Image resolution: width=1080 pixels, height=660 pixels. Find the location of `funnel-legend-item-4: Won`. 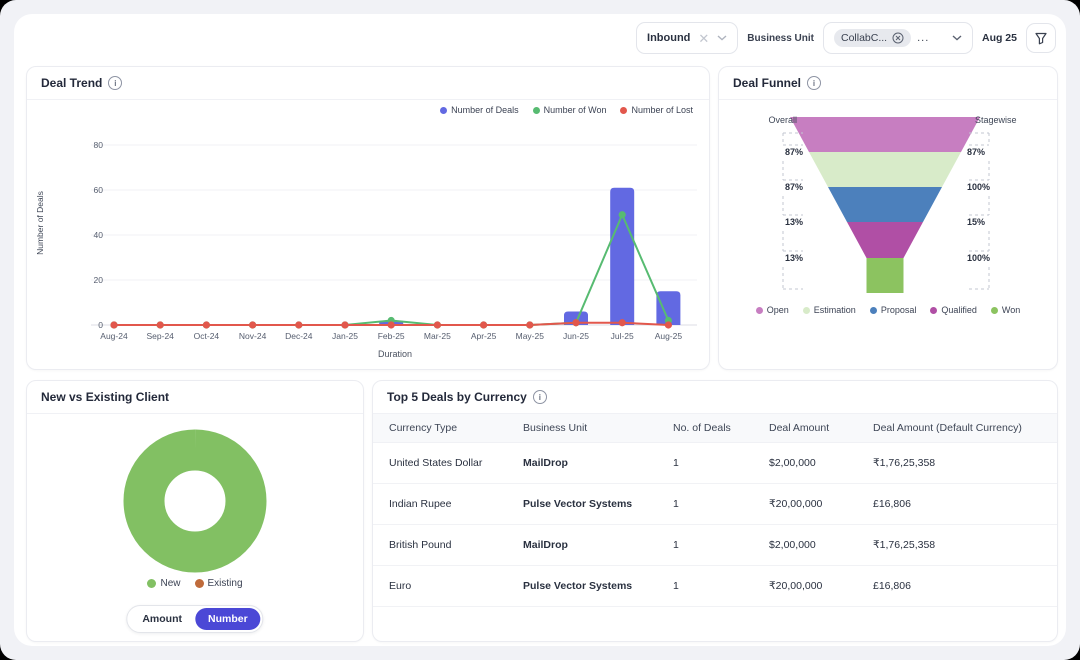

funnel-legend-item-4: Won is located at coordinates (1005, 310).